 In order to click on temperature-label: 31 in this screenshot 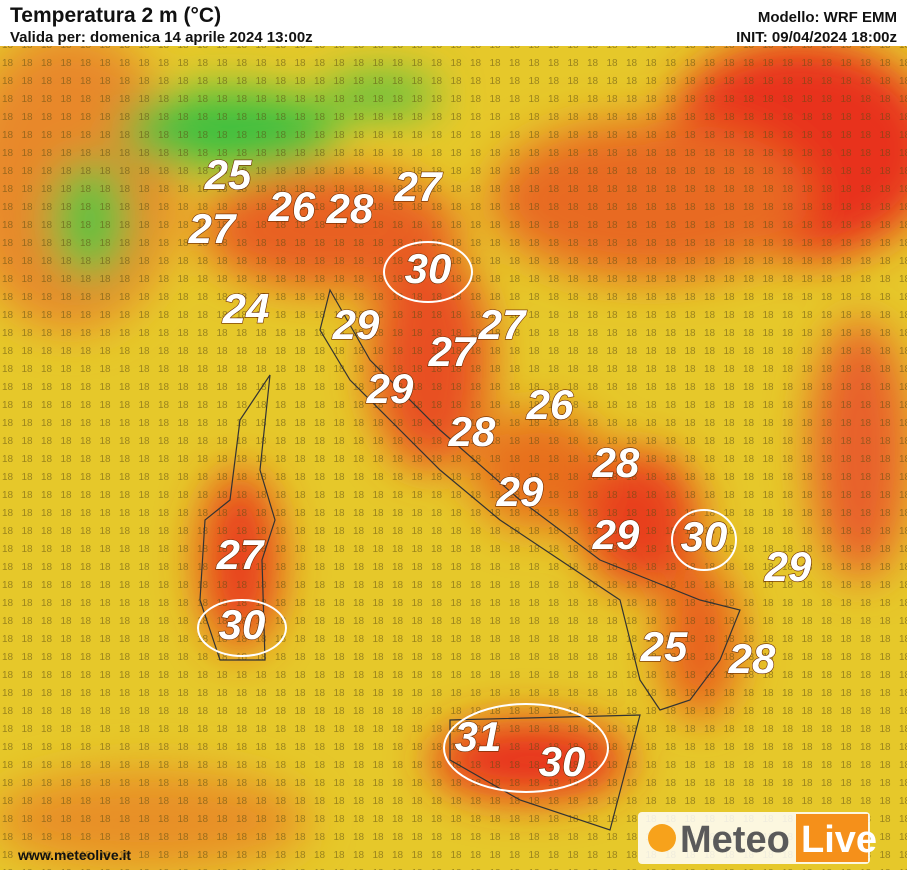, I will do `click(478, 736)`.